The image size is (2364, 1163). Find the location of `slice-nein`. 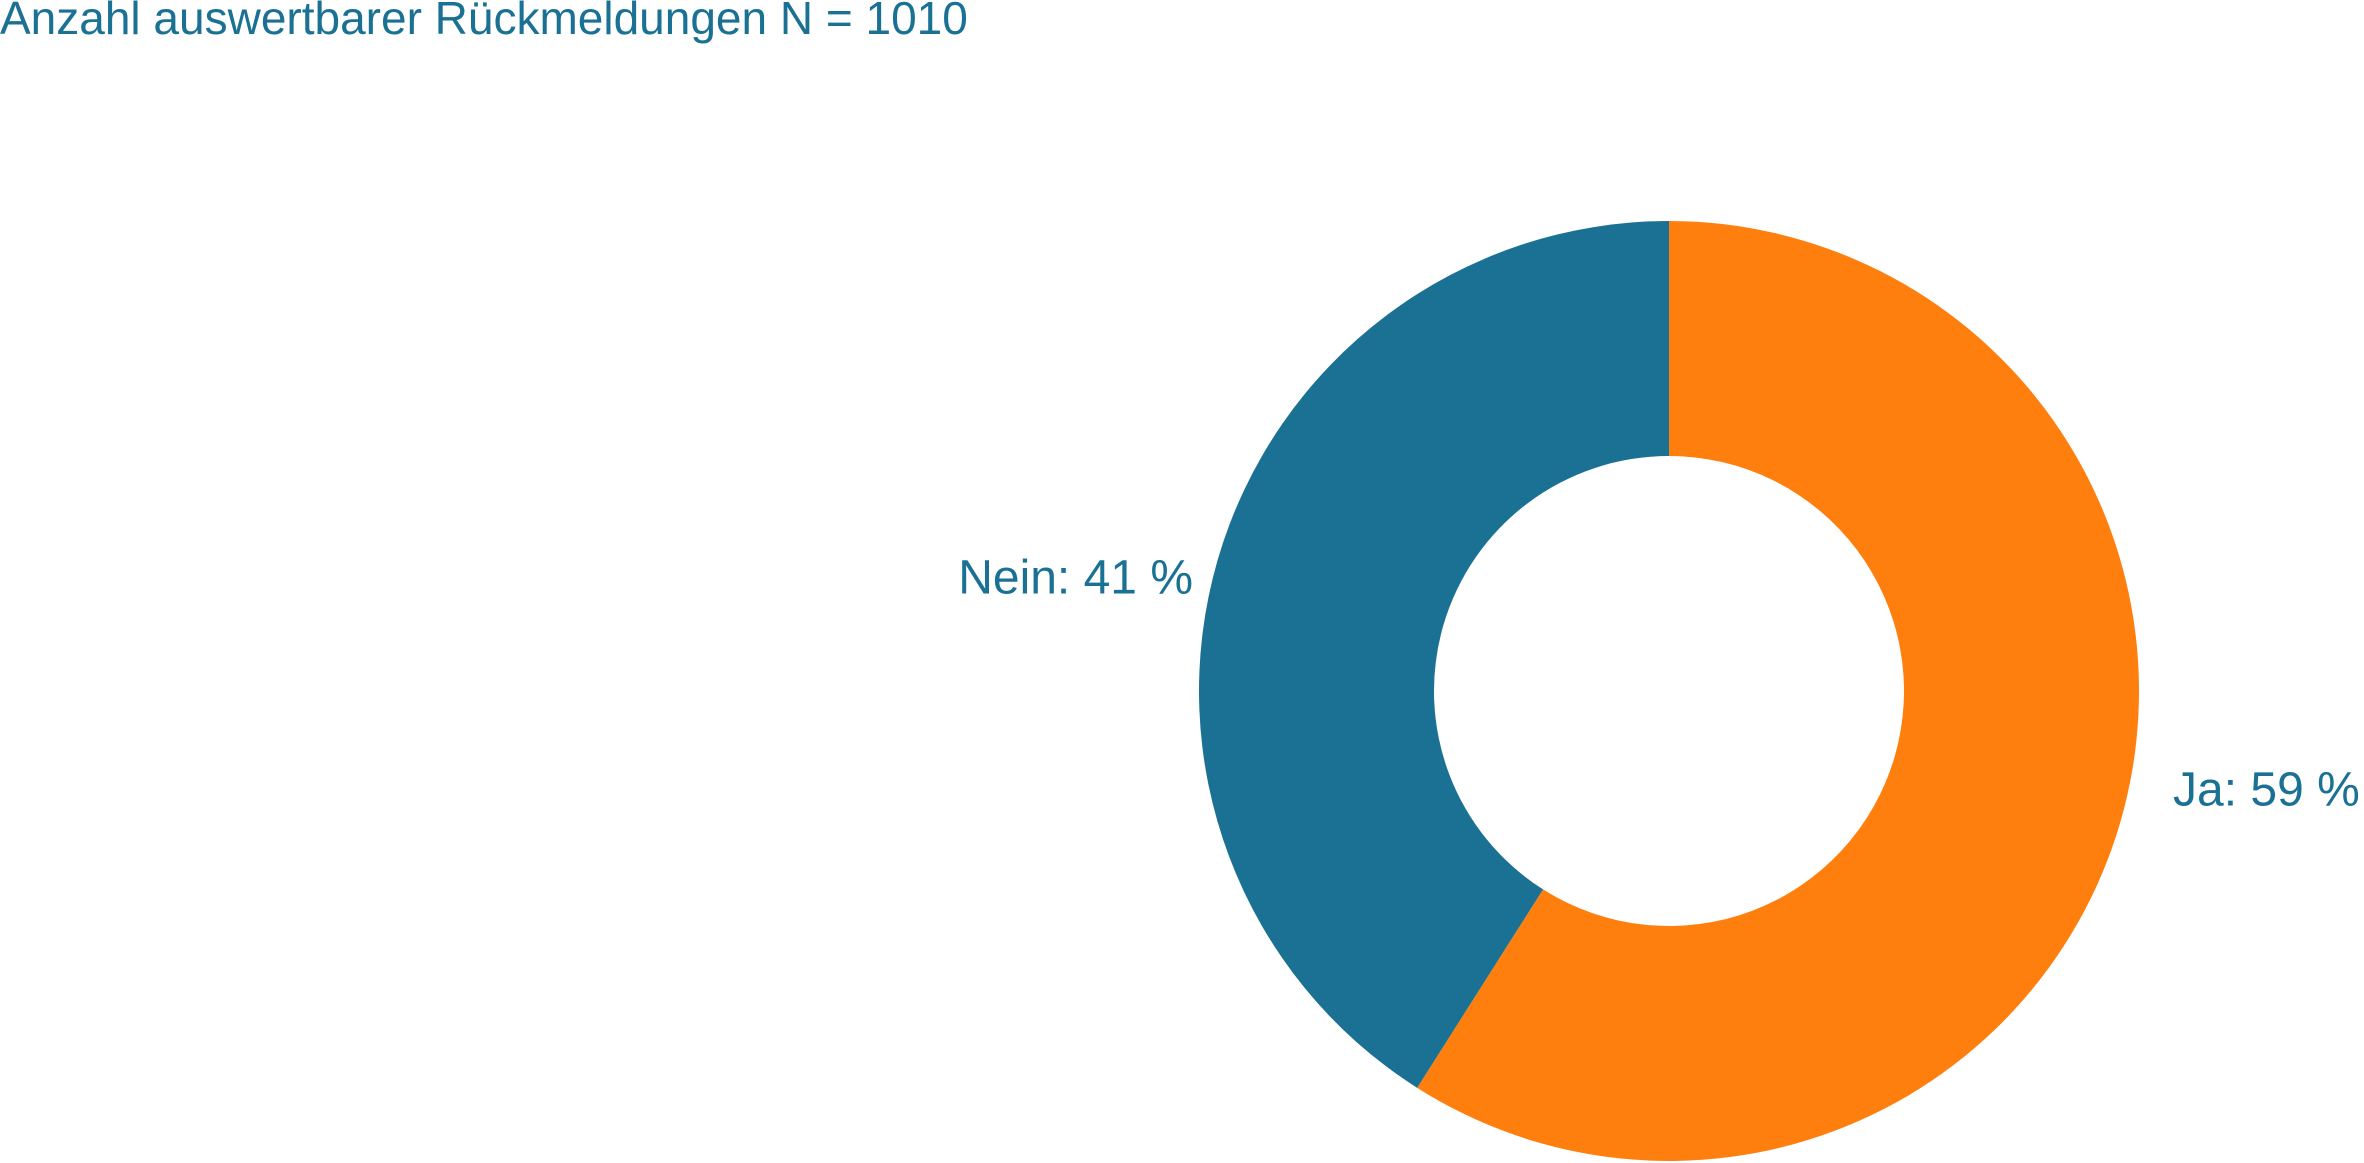

slice-nein is located at coordinates (1434, 654).